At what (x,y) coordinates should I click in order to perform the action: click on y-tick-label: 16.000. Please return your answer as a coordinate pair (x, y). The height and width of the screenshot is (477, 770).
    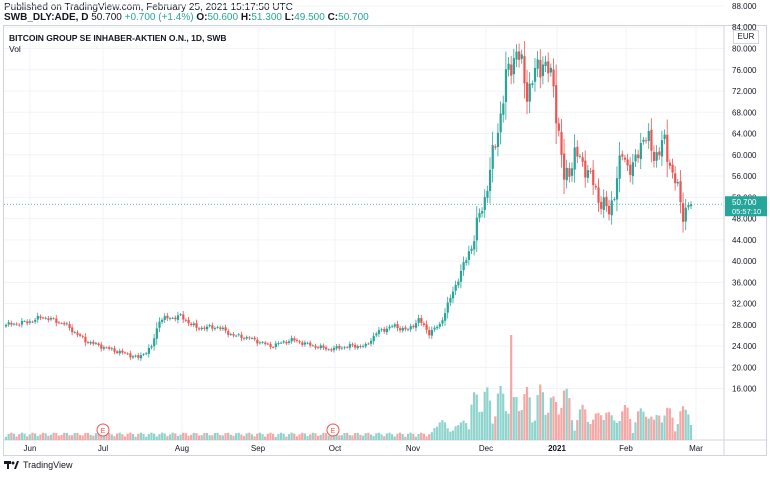
    Looking at the image, I should click on (744, 389).